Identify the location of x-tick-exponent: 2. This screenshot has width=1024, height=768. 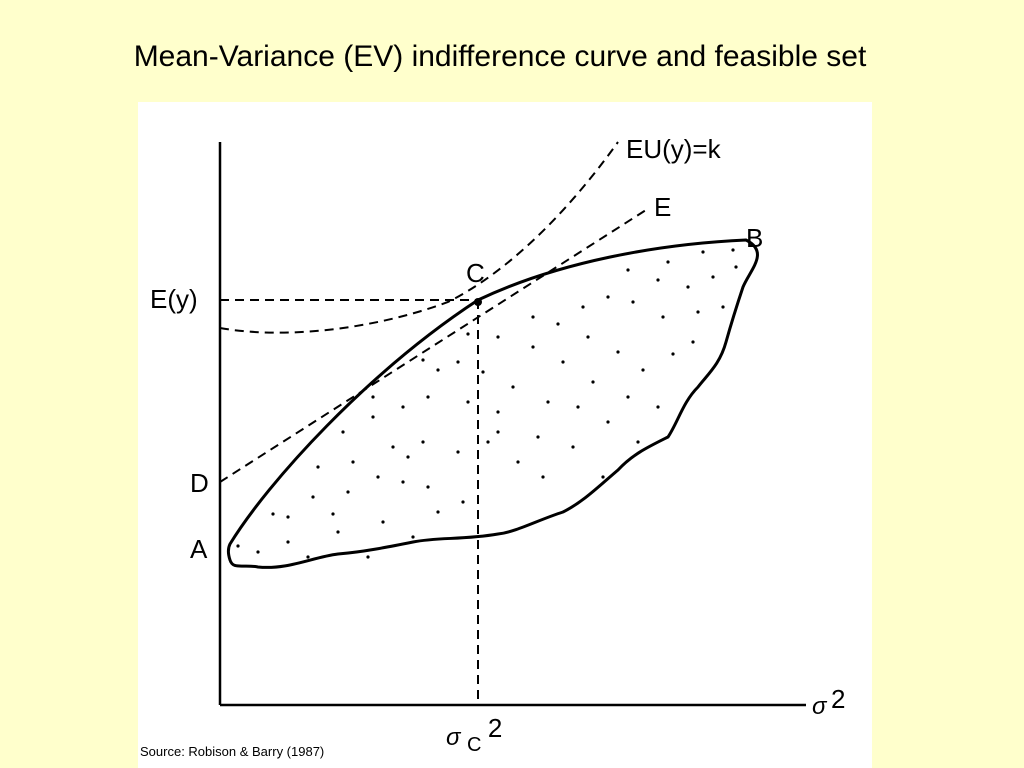
(495, 728).